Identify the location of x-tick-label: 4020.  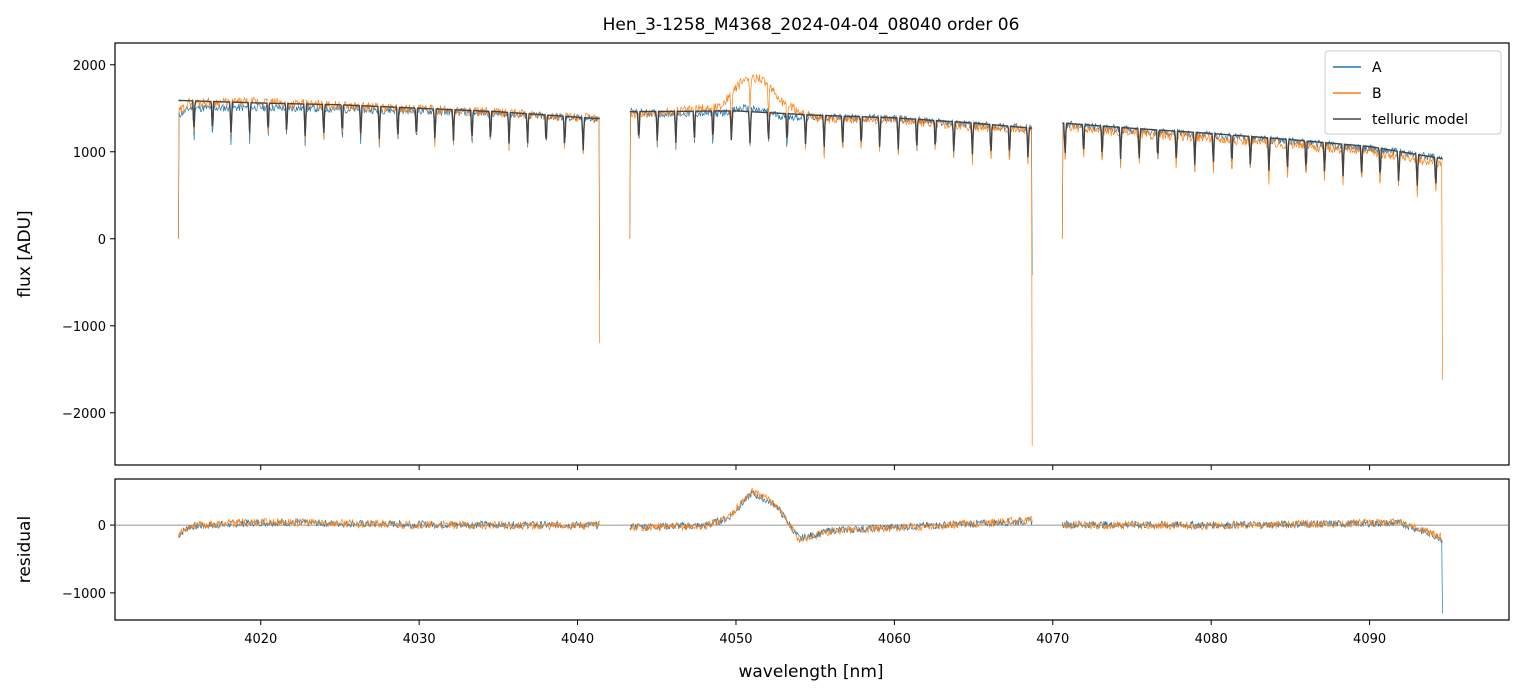
(260, 639).